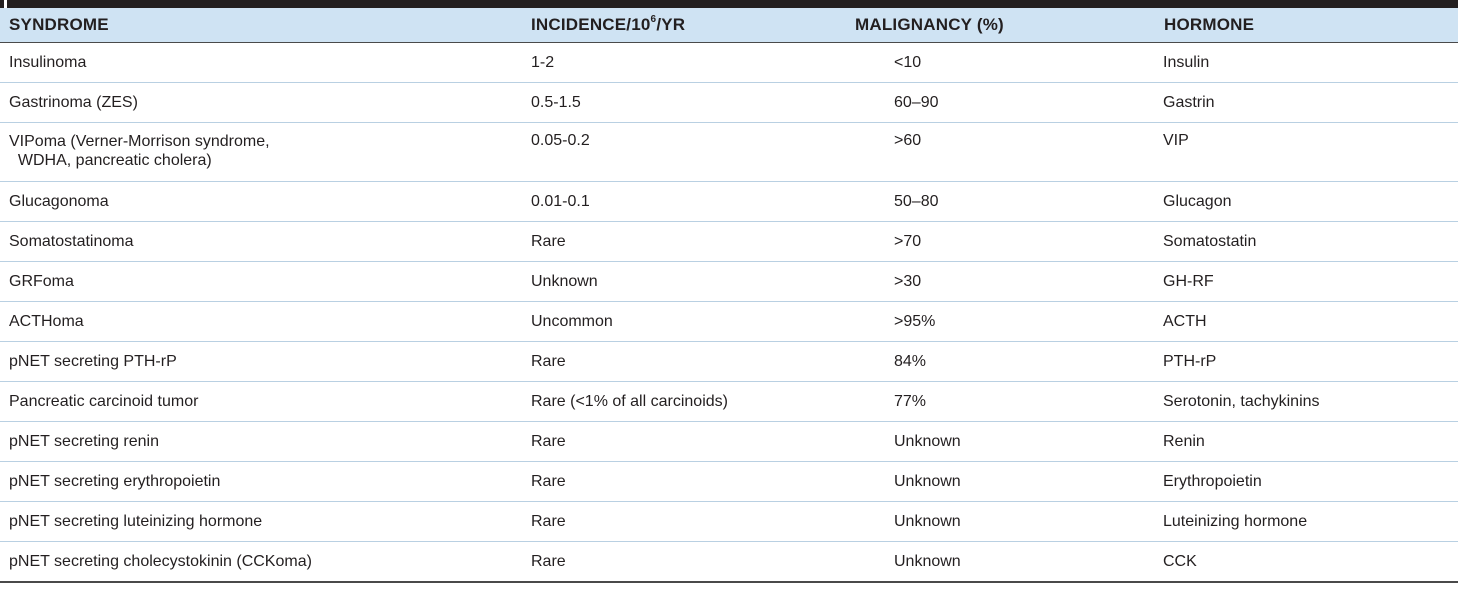 This screenshot has width=1458, height=608. Describe the element at coordinates (995, 62) in the screenshot. I see `cell-malignancy: <10` at that location.